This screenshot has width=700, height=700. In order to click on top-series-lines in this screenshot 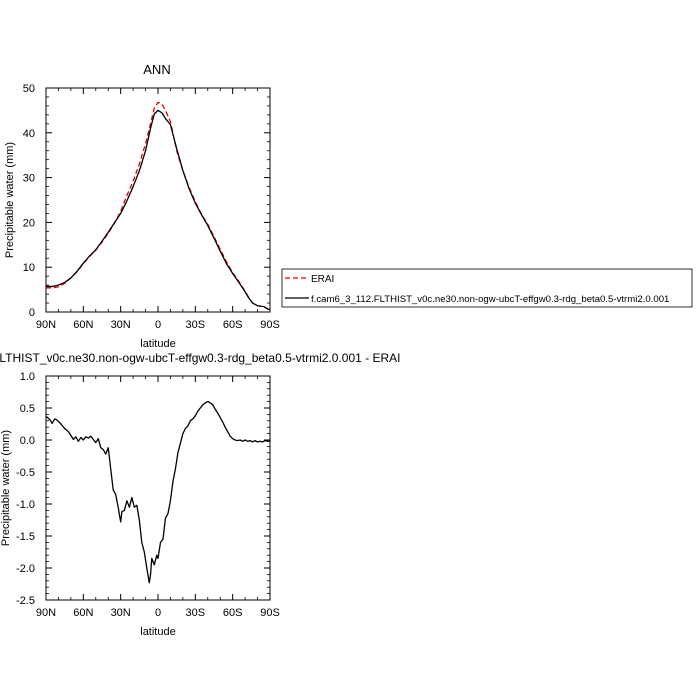, I will do `click(158, 206)`.